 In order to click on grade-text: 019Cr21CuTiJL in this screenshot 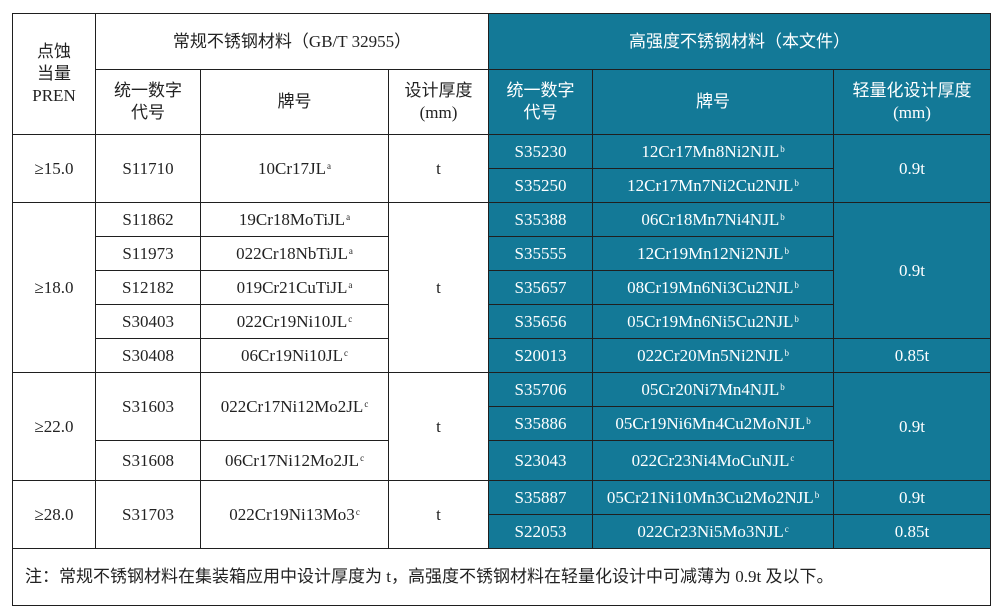, I will do `click(292, 287)`.